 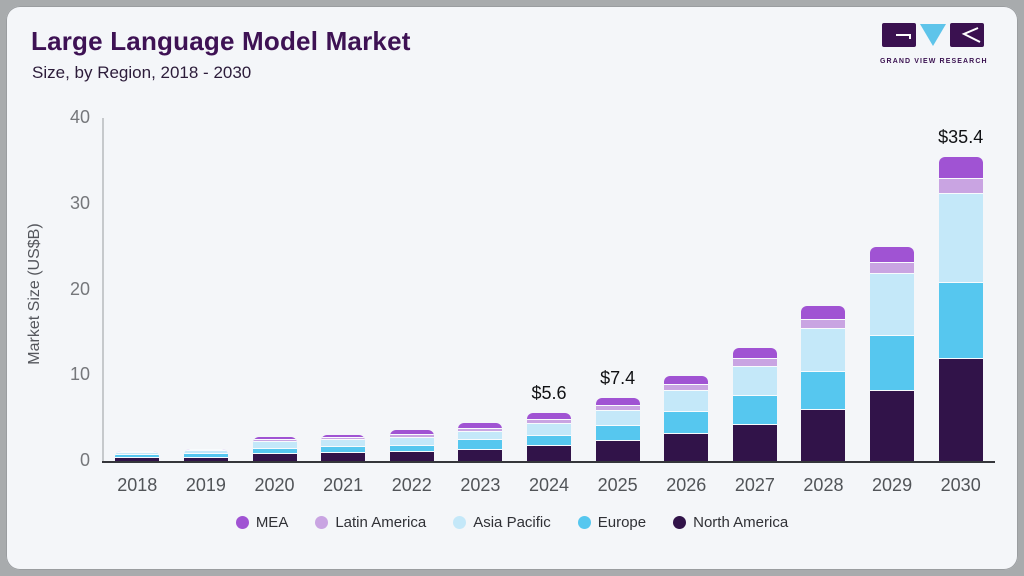 What do you see at coordinates (933, 35) in the screenshot?
I see `gvr-logo-mark-icon` at bounding box center [933, 35].